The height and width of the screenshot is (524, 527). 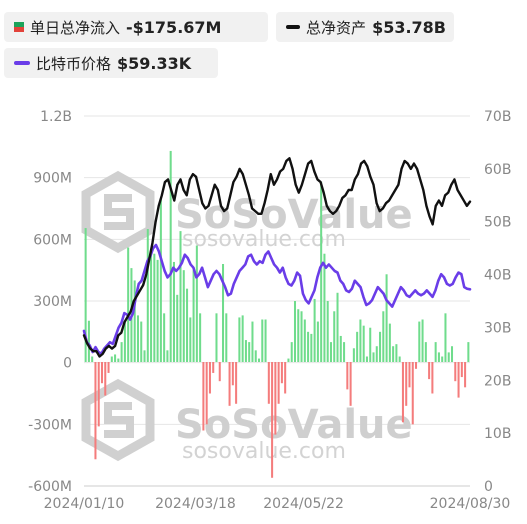 I want to click on left-axis-tick-label: 900M, so click(x=52, y=179).